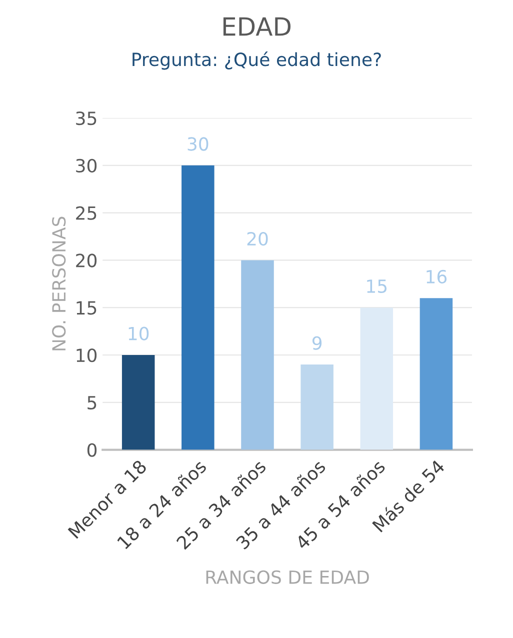  Describe the element at coordinates (86, 165) in the screenshot. I see `y-tick-label: 30` at that location.